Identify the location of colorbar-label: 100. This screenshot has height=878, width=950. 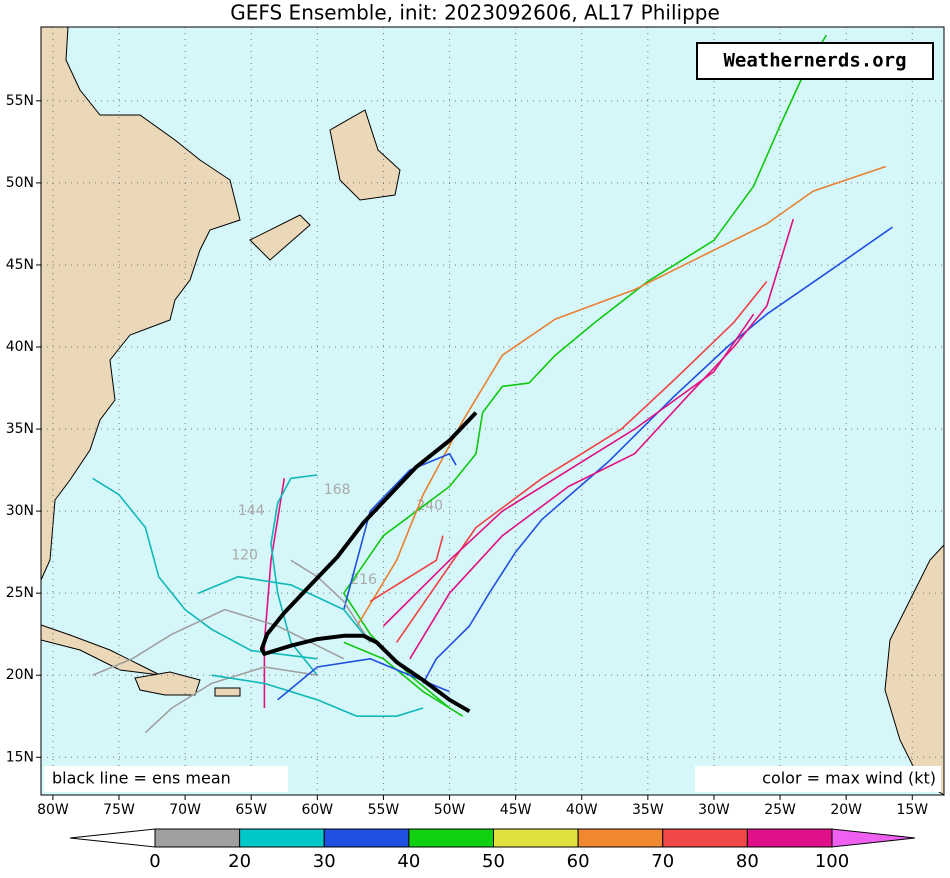
(832, 861).